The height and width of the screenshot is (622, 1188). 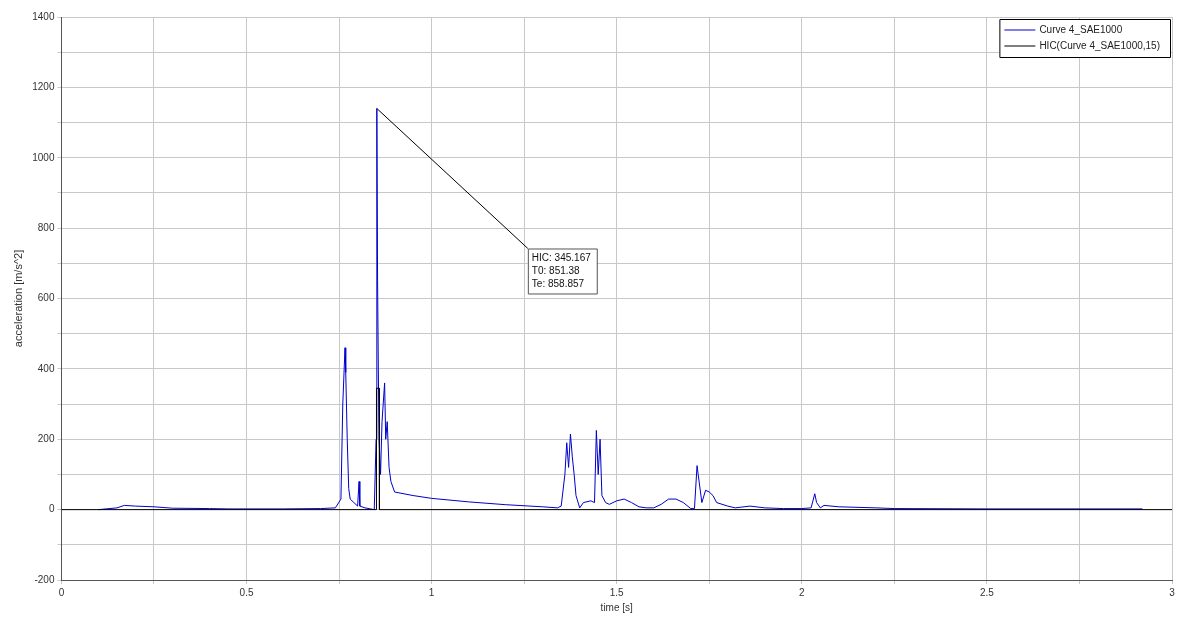 What do you see at coordinates (617, 607) in the screenshot?
I see `x-axis-title: time [s]` at bounding box center [617, 607].